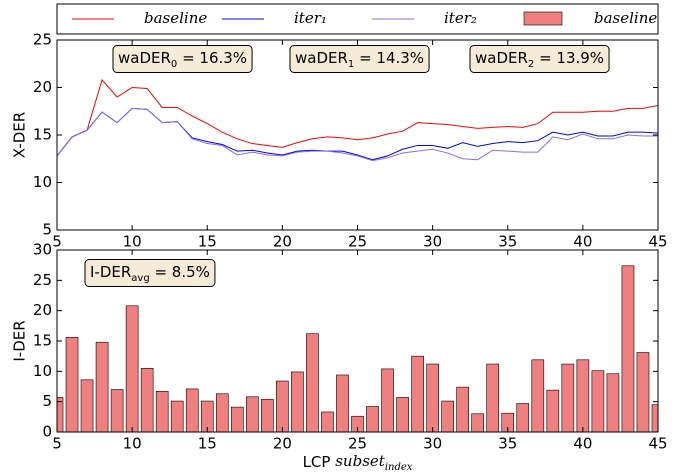 The image size is (683, 474). Describe the element at coordinates (180, 272) in the screenshot. I see `annotation-rest: = 8.5%` at that location.